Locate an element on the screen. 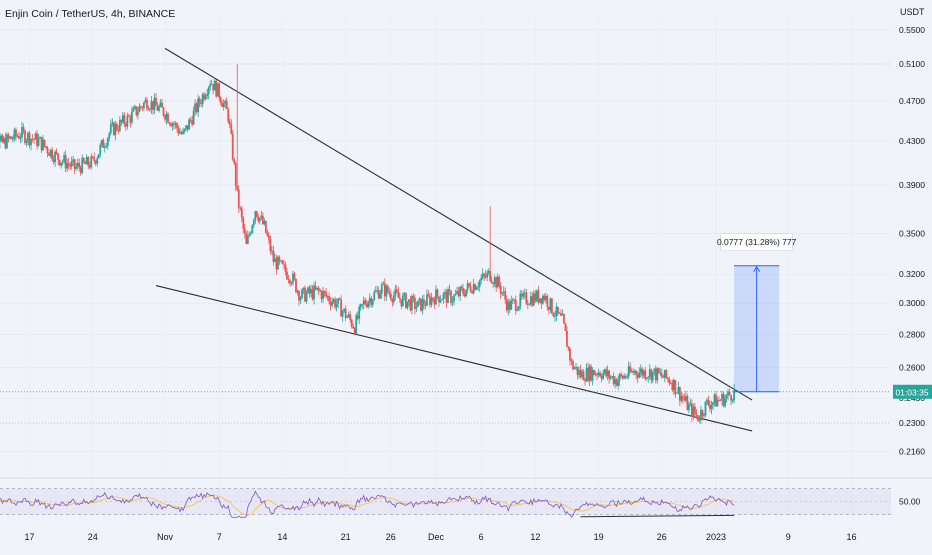  measure-label: 0.0777 (31.28%) 777 is located at coordinates (757, 242).